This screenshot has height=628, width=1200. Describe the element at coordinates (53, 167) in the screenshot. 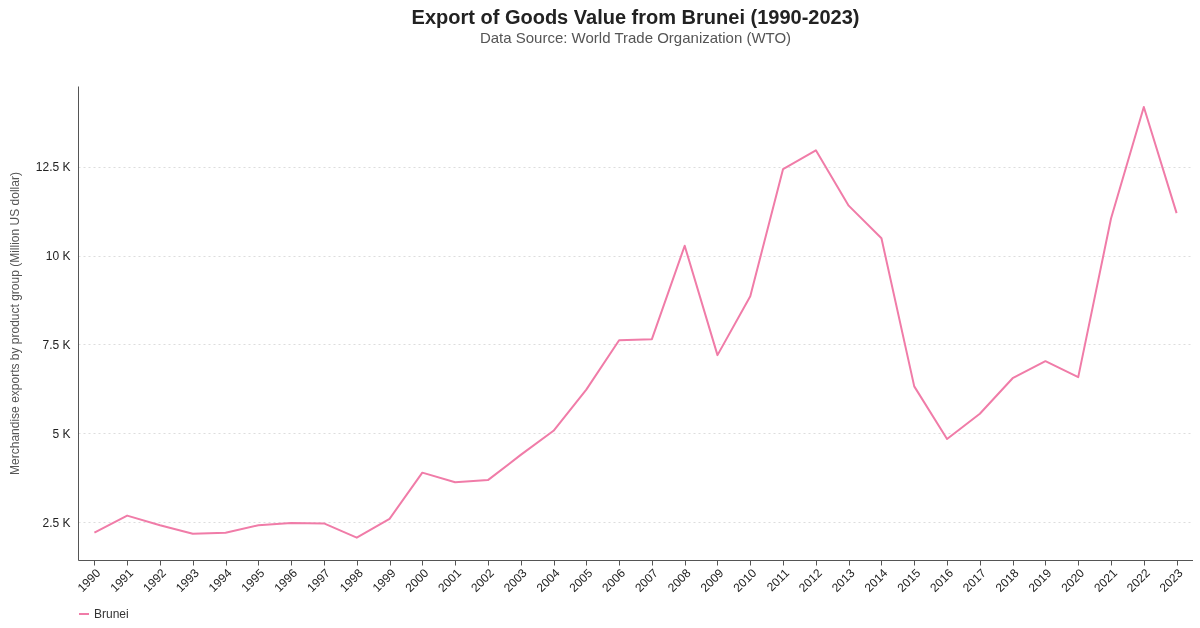

I see `y-tick-label: 12.5 K` at that location.